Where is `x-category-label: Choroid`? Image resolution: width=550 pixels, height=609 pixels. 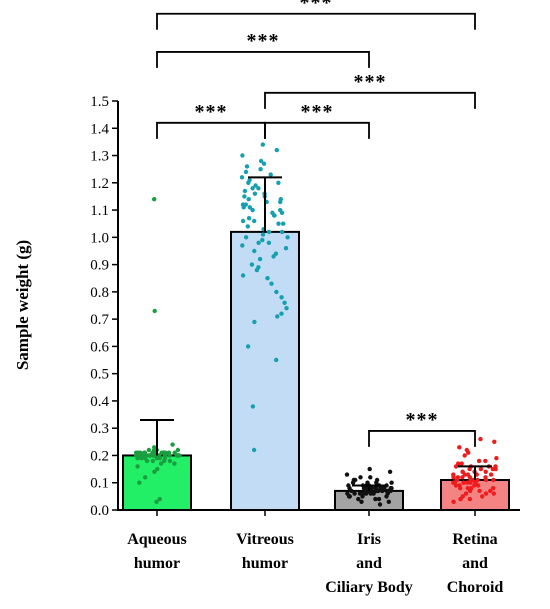 x-category-label: Choroid is located at coordinates (475, 587).